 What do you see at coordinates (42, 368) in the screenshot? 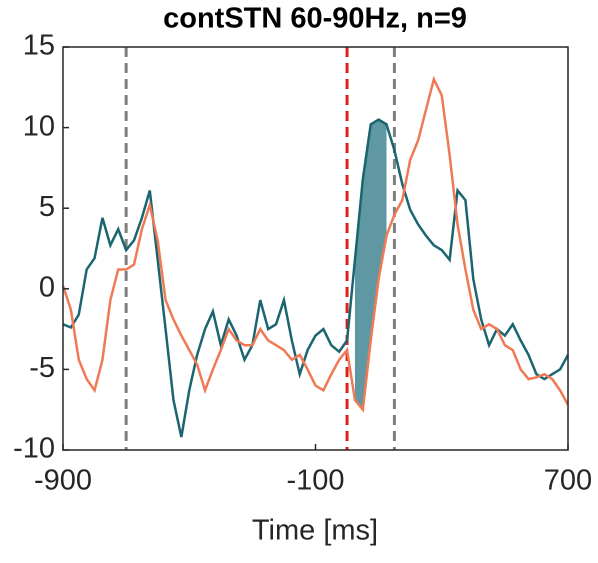
I see `y-tick-label: -5` at bounding box center [42, 368].